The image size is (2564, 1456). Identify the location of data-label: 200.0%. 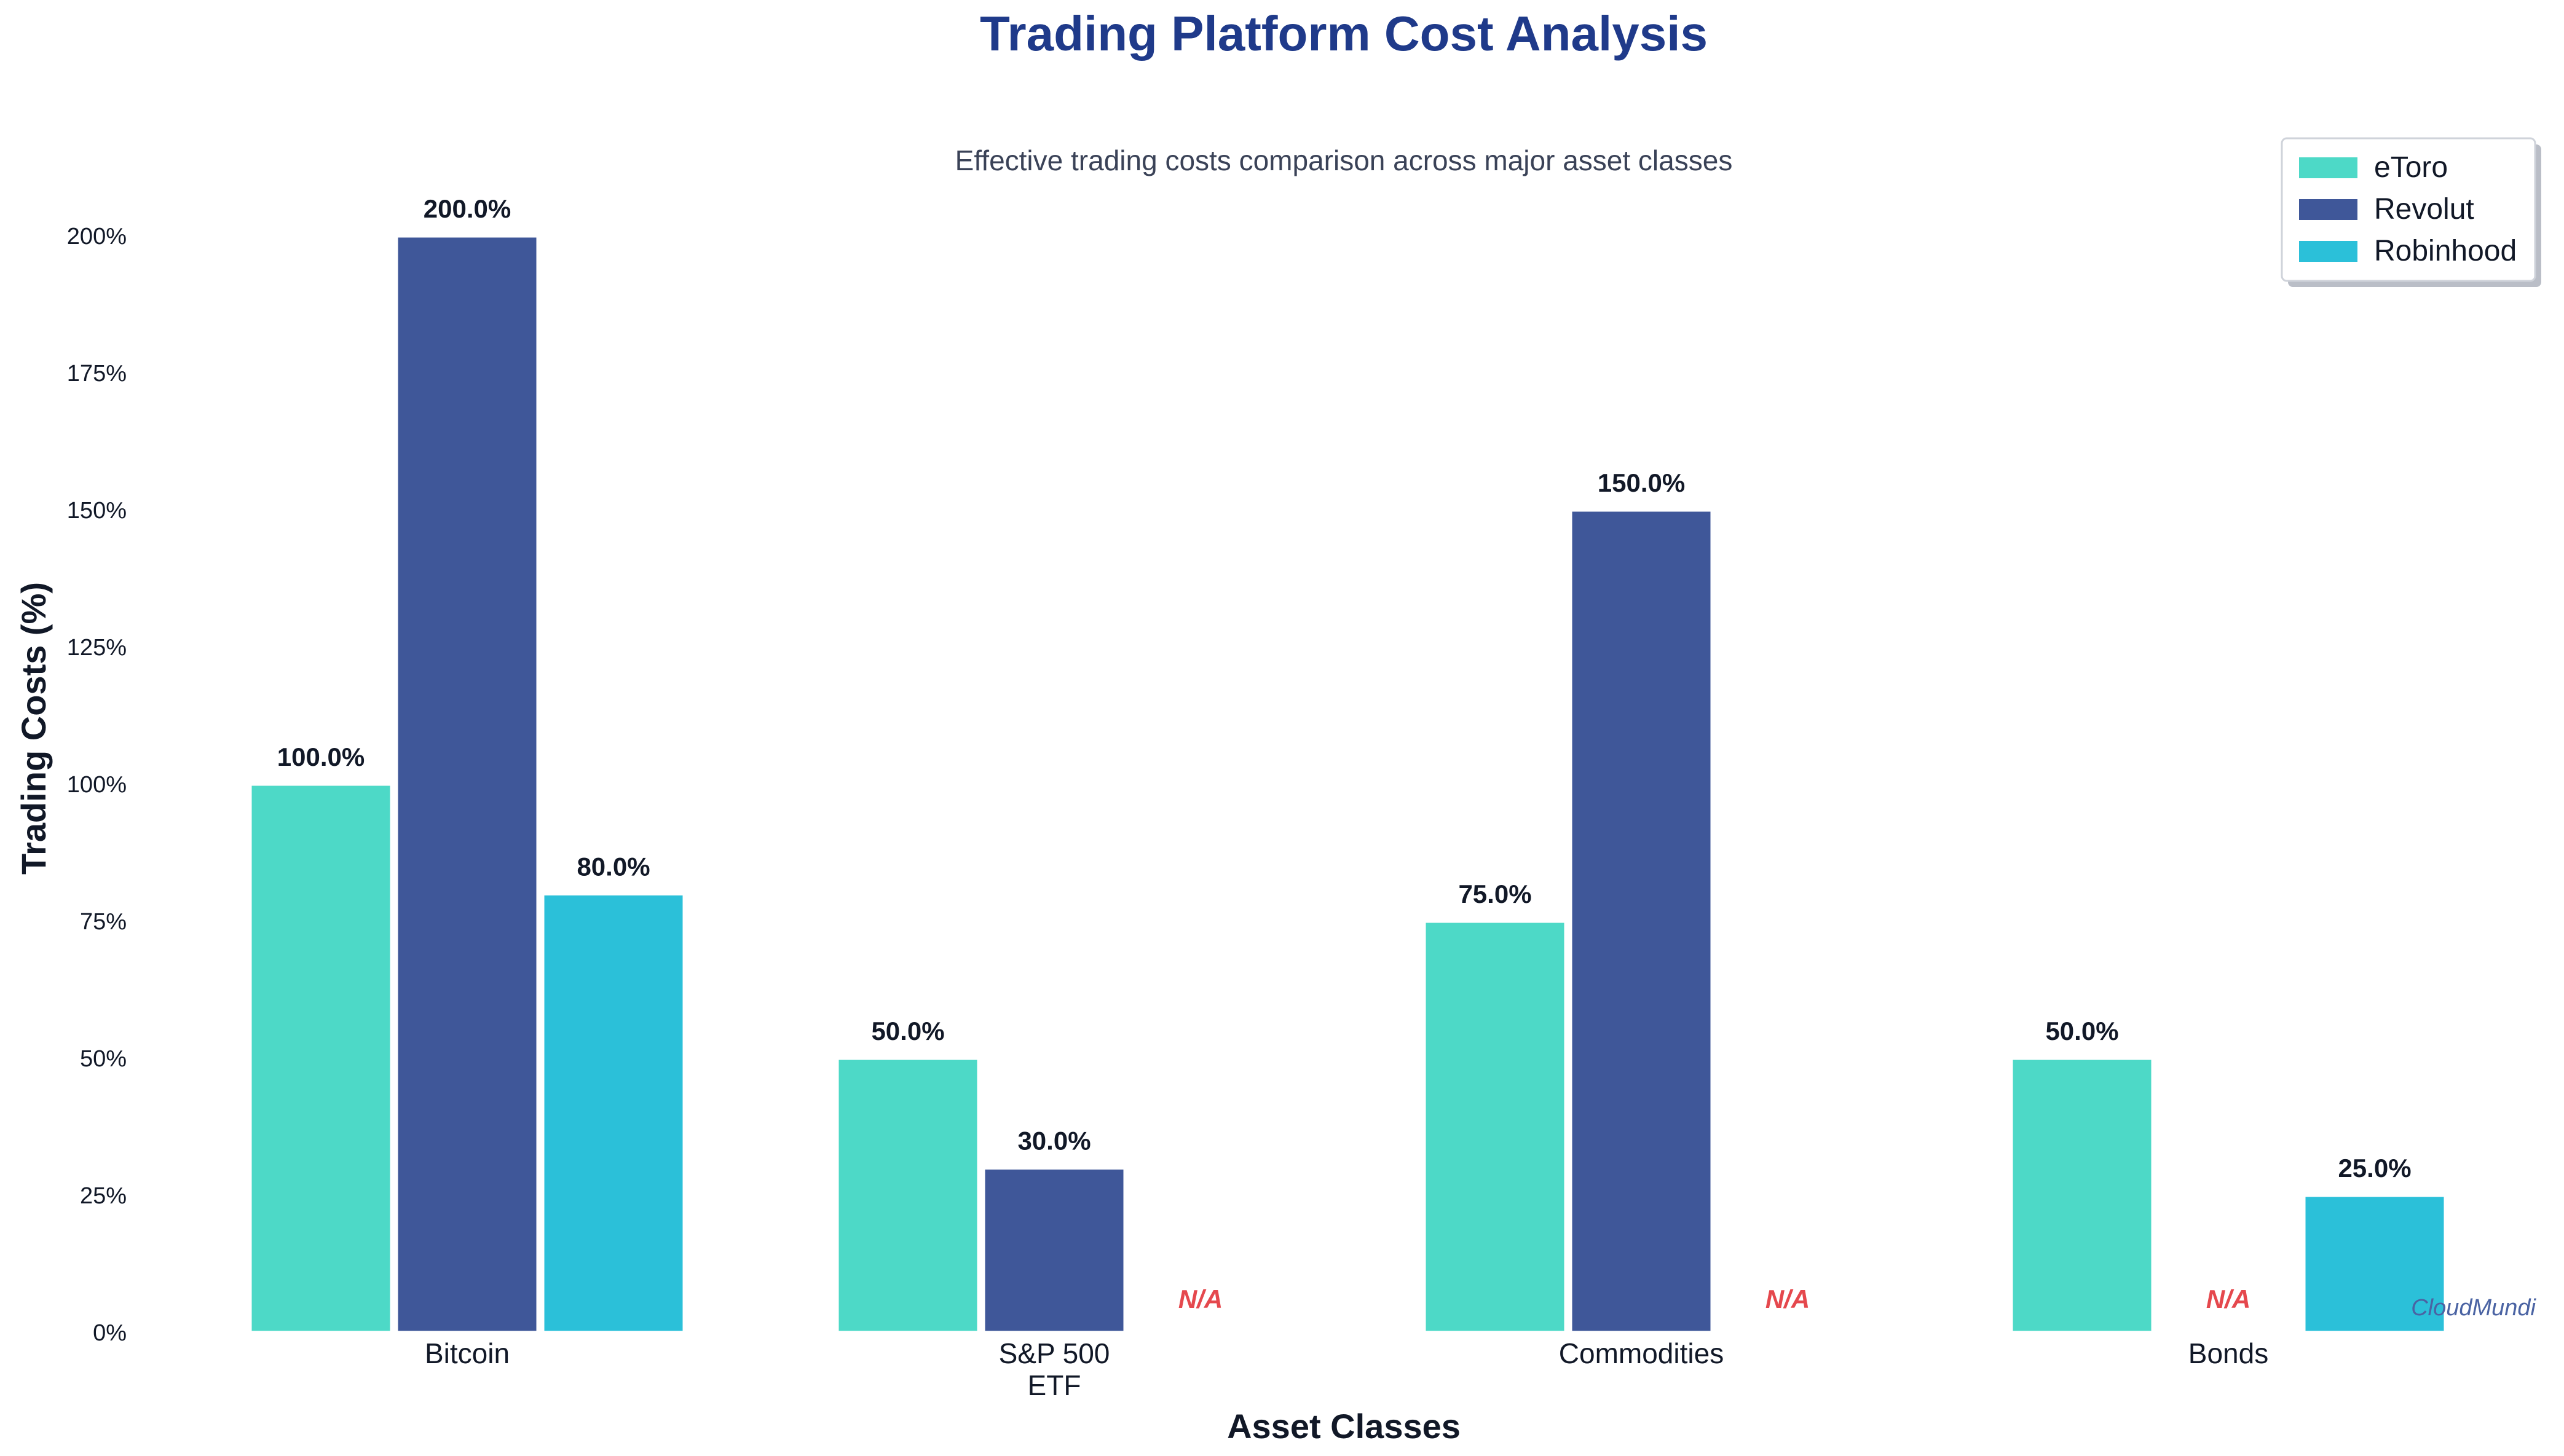
(467, 208).